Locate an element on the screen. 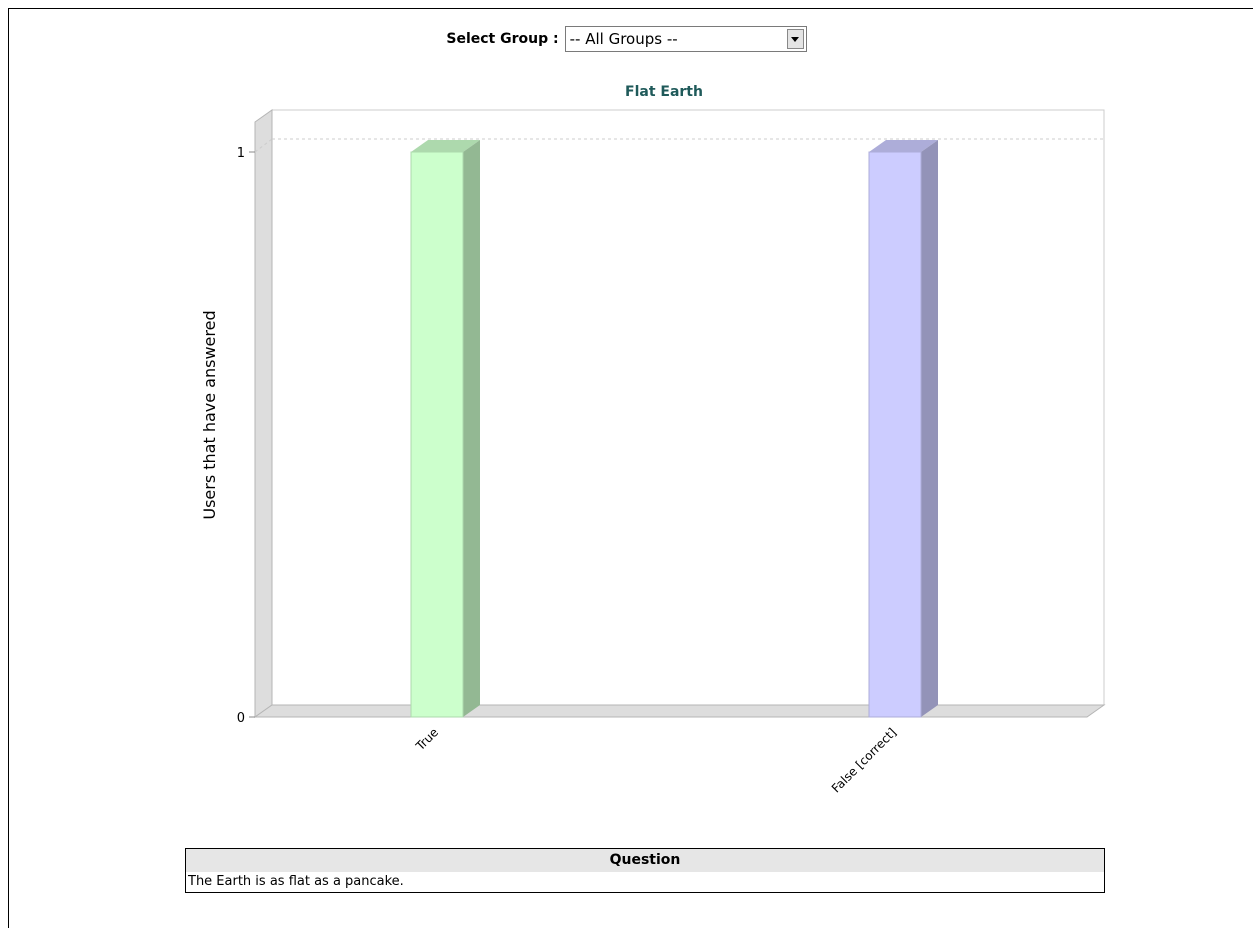 The width and height of the screenshot is (1253, 928). question-text: The Earth is as flat as a pancake. is located at coordinates (296, 881).